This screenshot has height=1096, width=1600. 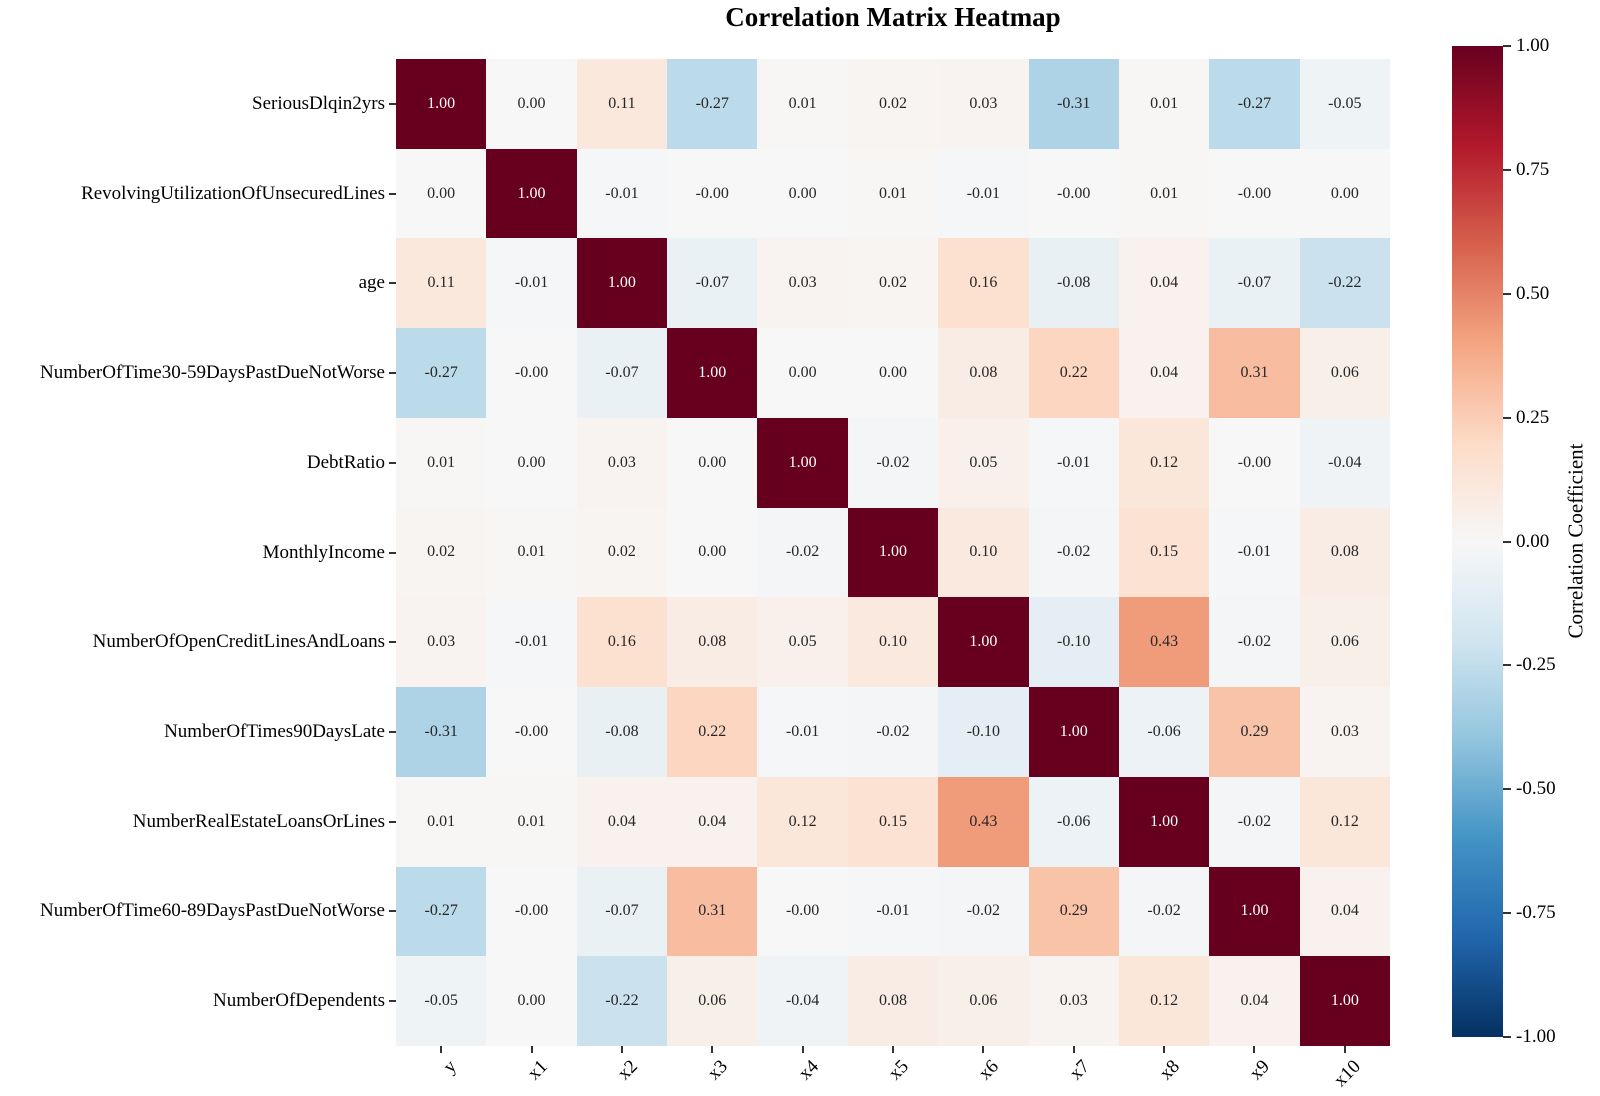 What do you see at coordinates (712, 283) in the screenshot?
I see `heatmap-cell-age-x3: -0.07` at bounding box center [712, 283].